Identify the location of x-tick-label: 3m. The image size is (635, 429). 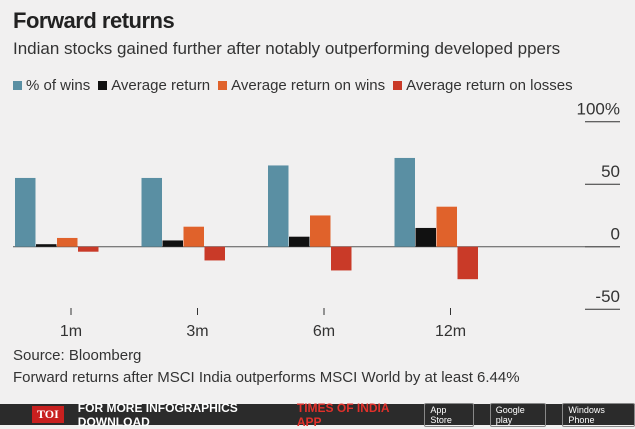
(197, 331).